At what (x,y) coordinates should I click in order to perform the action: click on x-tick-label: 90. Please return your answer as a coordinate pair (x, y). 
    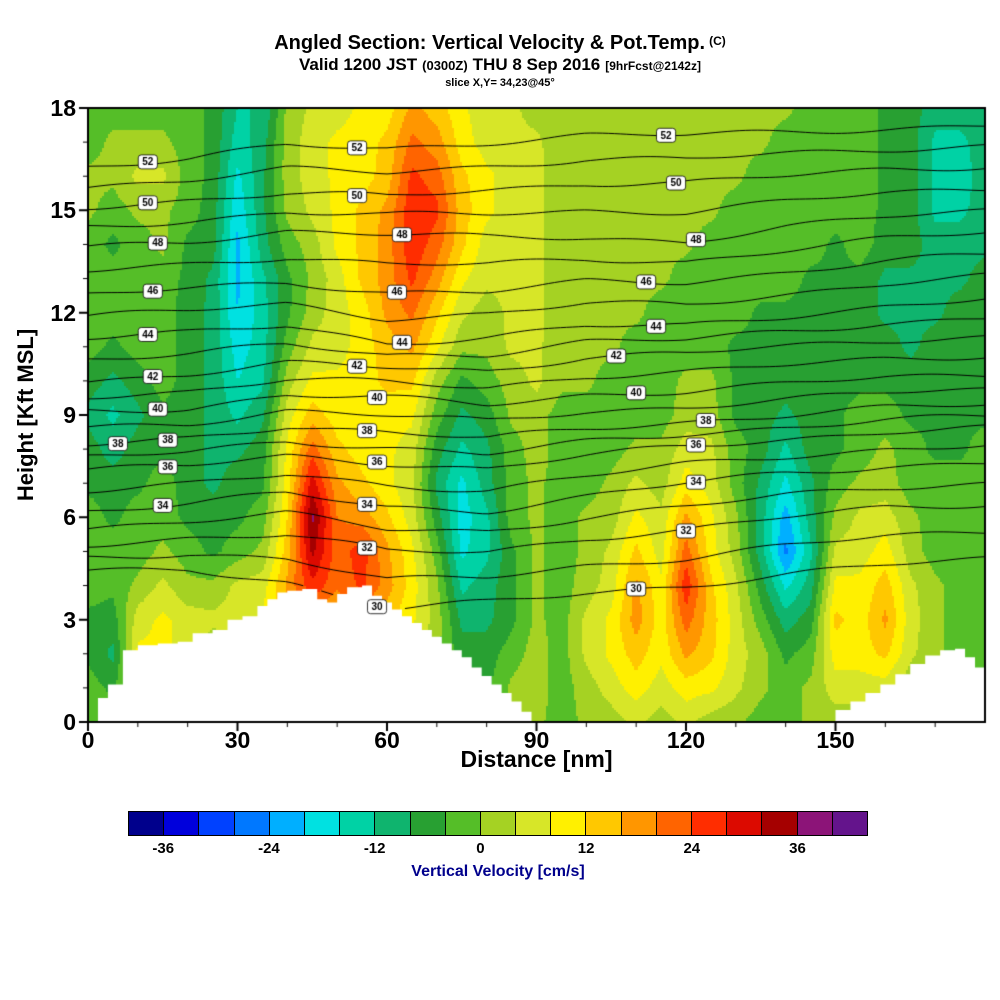
    Looking at the image, I should click on (536, 740).